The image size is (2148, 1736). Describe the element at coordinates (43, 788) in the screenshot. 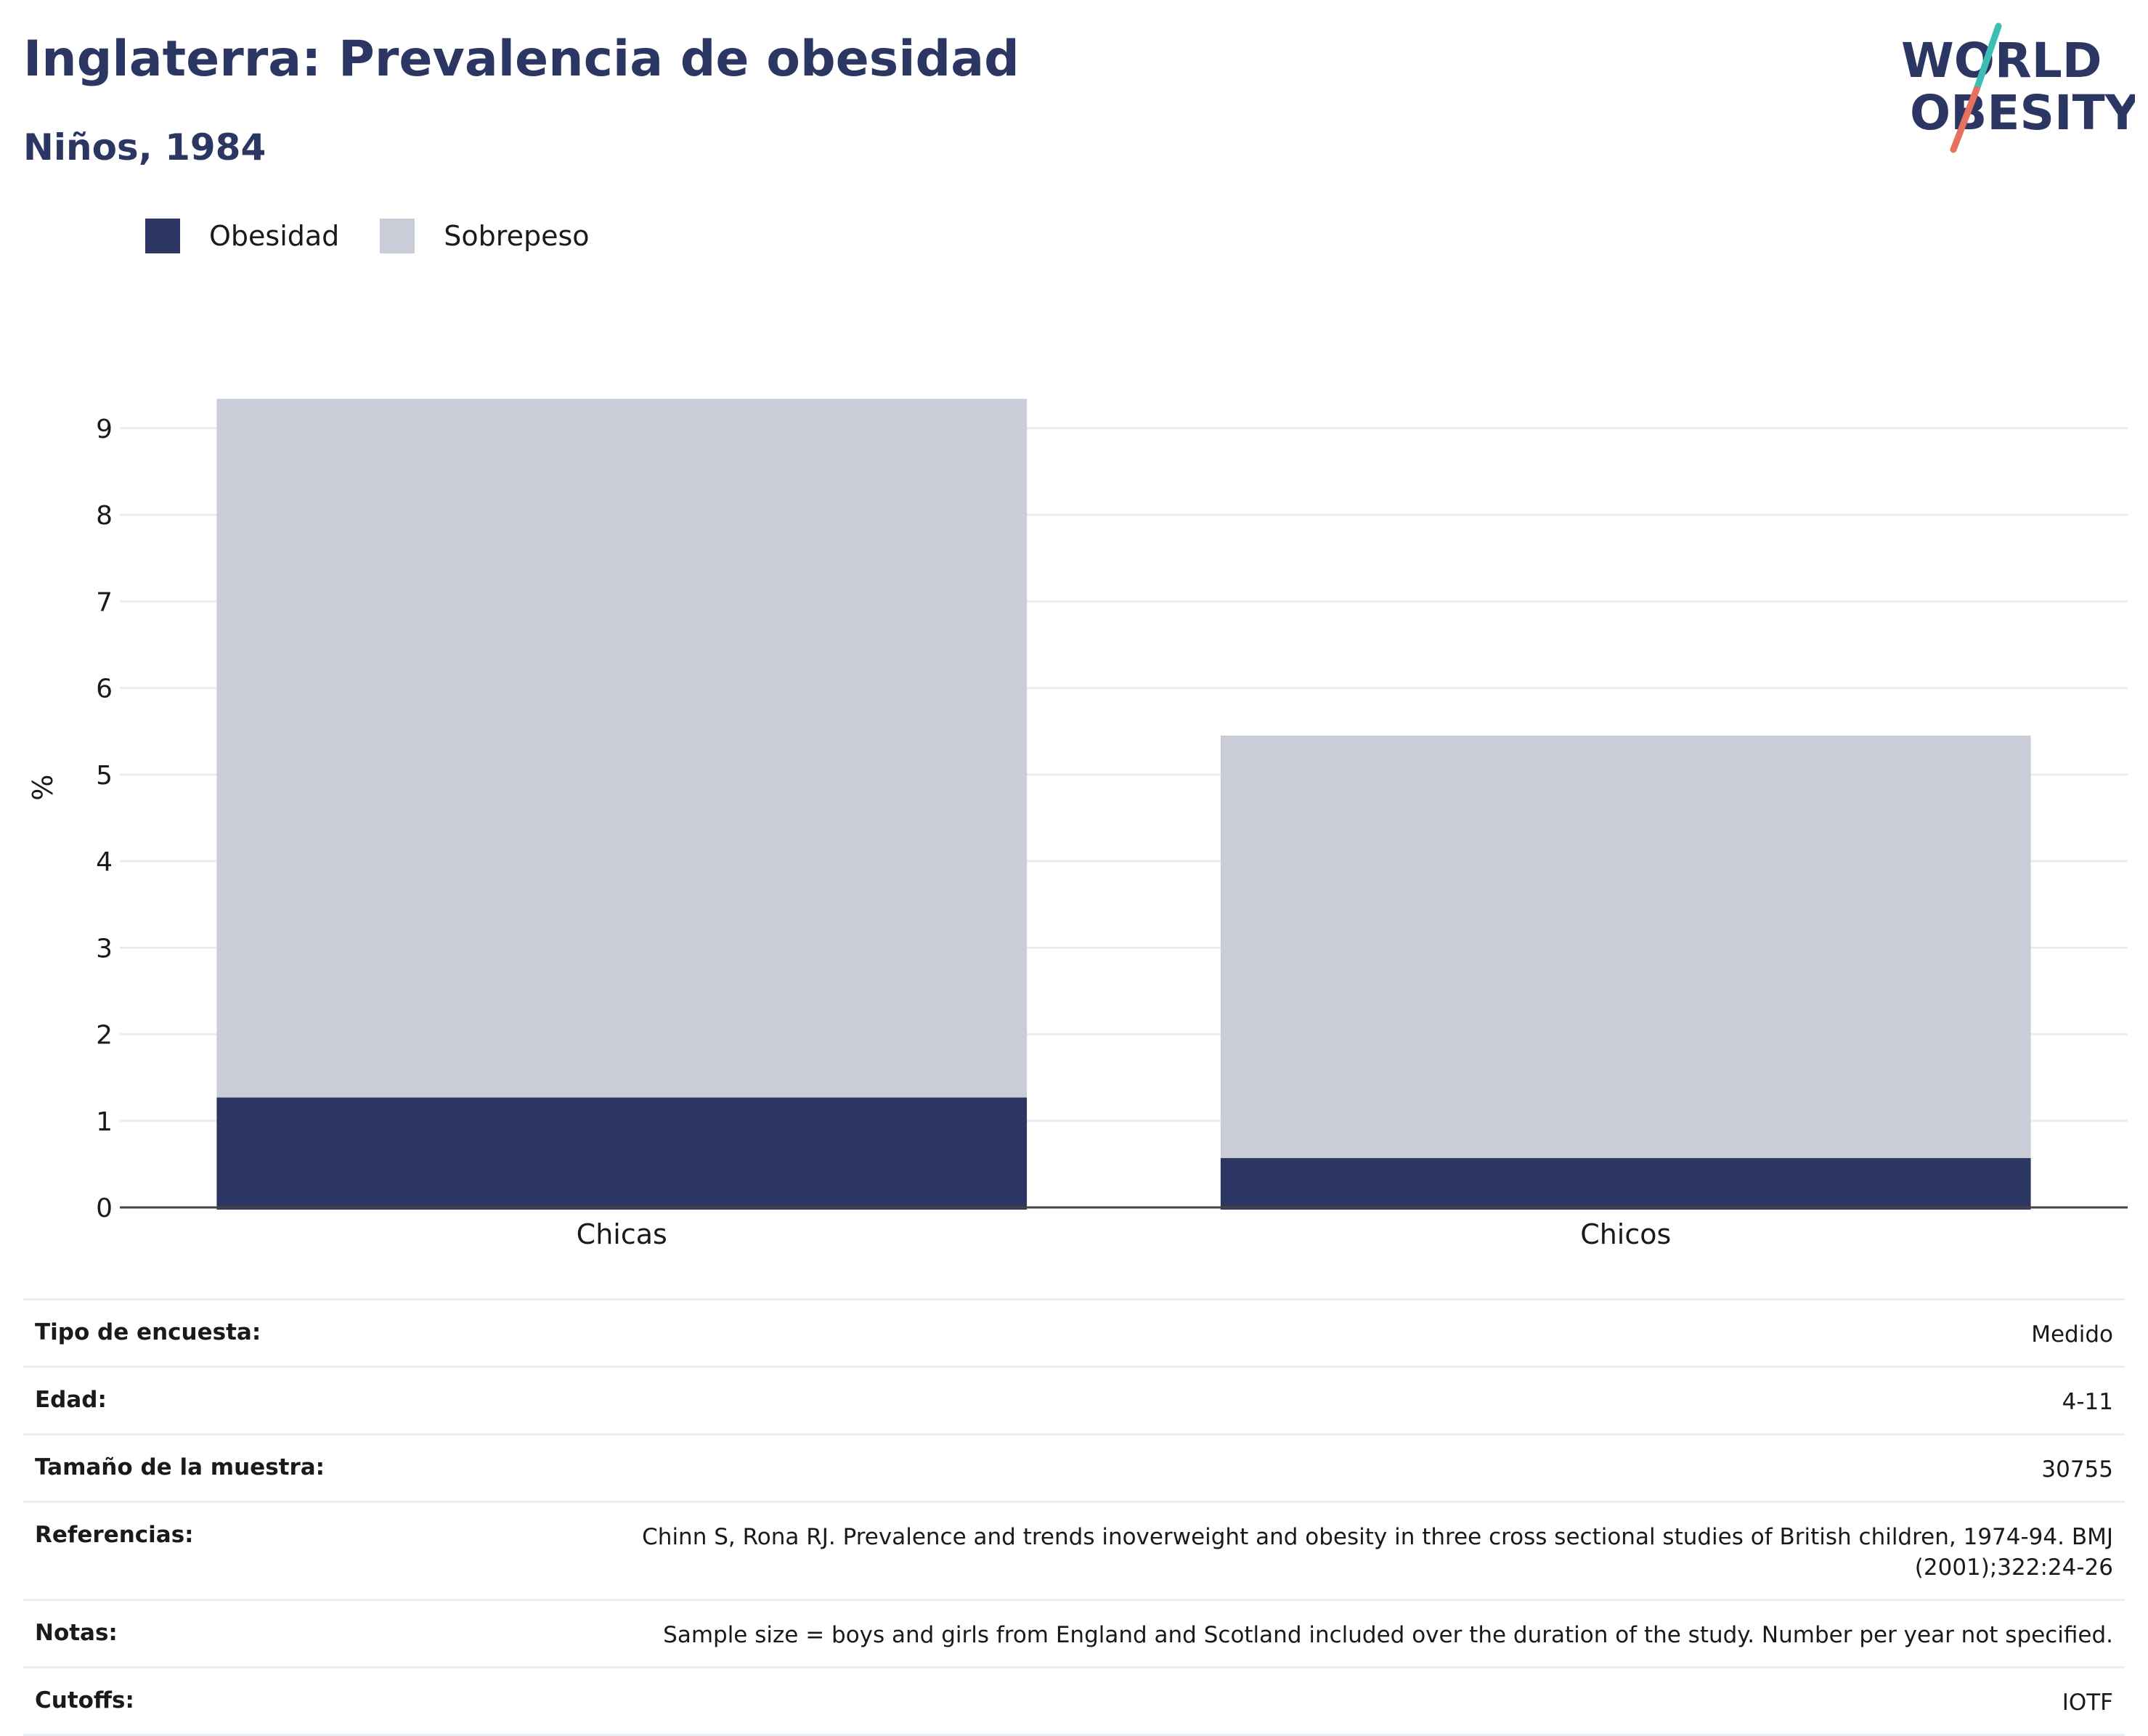

I see `y-axis-label: %` at that location.